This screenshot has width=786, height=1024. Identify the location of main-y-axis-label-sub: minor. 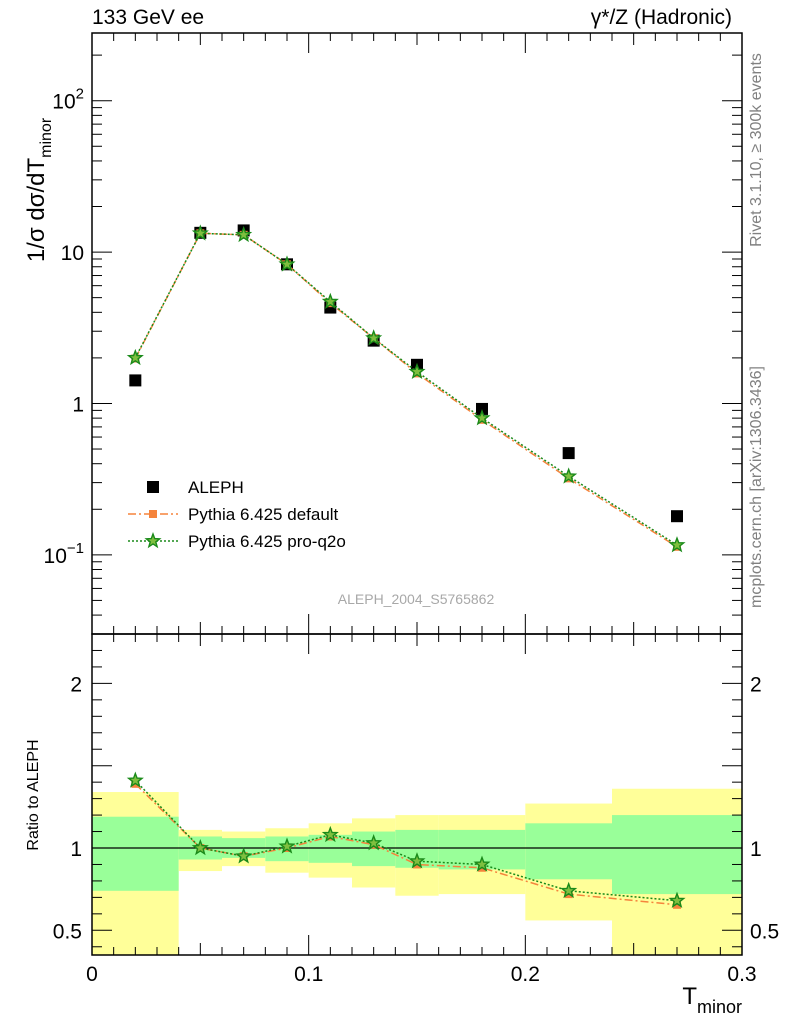
(46, 137).